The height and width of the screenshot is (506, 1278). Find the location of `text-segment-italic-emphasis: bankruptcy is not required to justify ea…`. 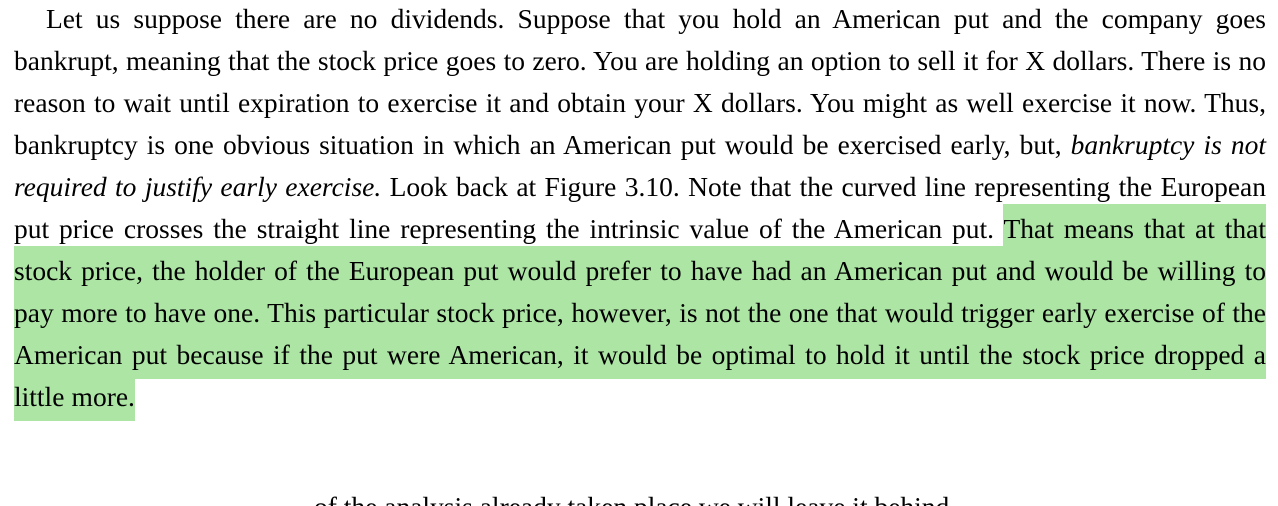

text-segment-italic-emphasis: bankruptcy is not required to justify ea… is located at coordinates (640, 165).